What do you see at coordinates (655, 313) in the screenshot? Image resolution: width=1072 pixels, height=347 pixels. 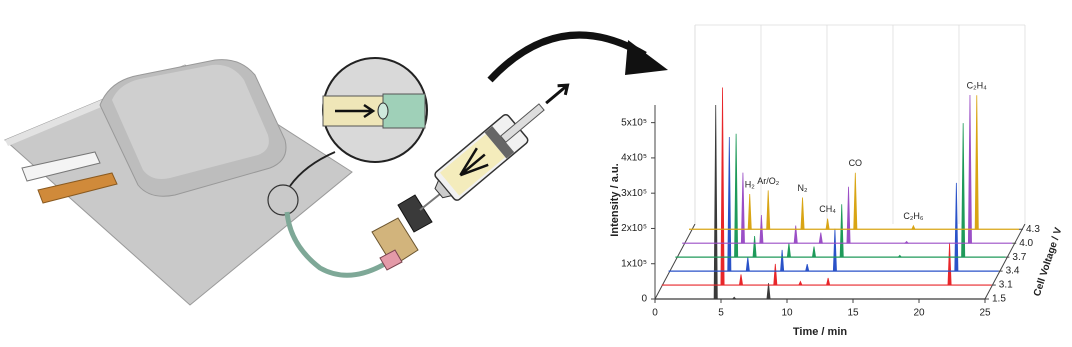 I see `x-tick-label: 0` at bounding box center [655, 313].